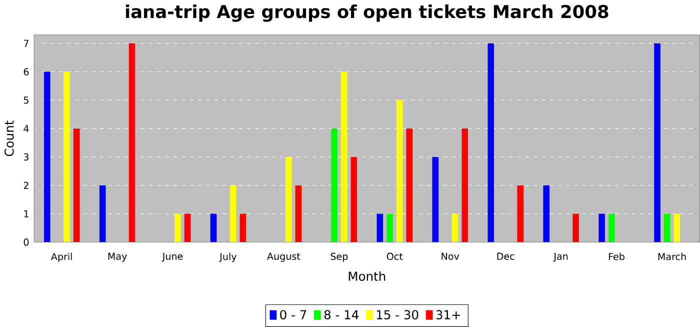 The width and height of the screenshot is (700, 327). Describe the element at coordinates (367, 276) in the screenshot. I see `x-axis-title: Month` at that location.